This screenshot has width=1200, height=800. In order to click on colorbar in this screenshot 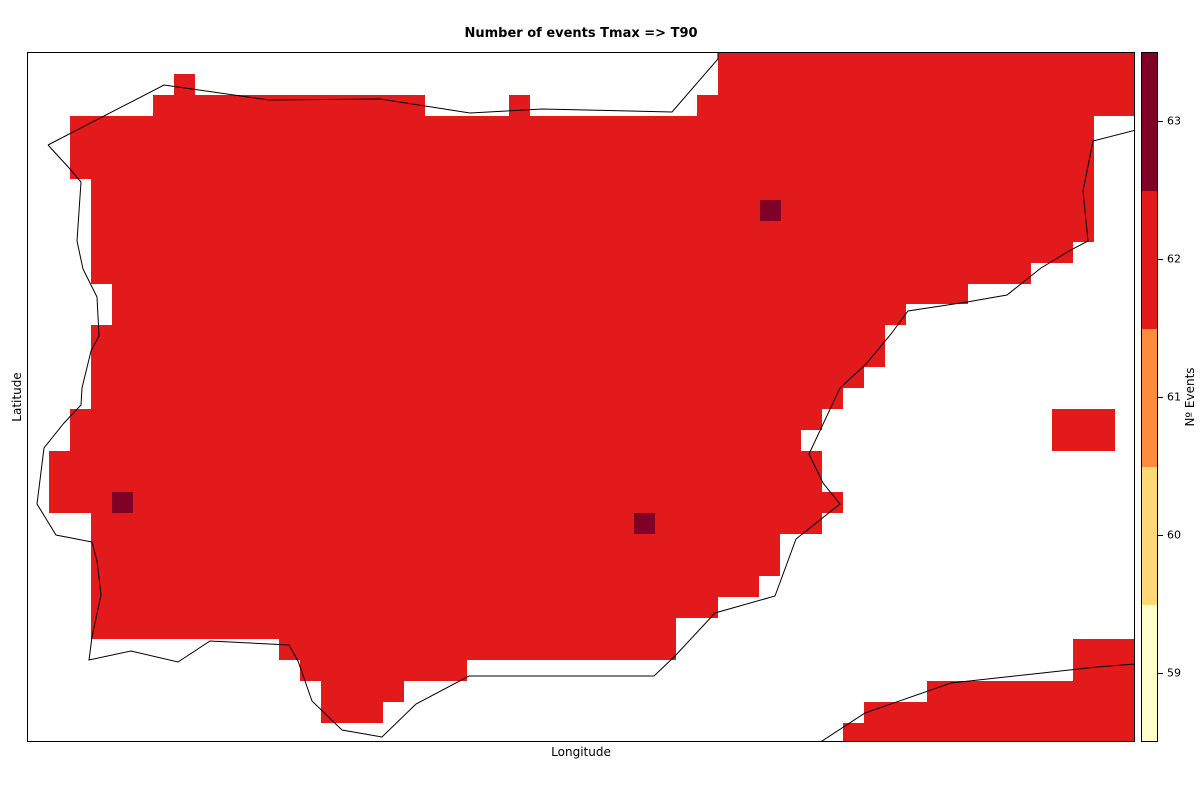, I will do `click(1149, 397)`.